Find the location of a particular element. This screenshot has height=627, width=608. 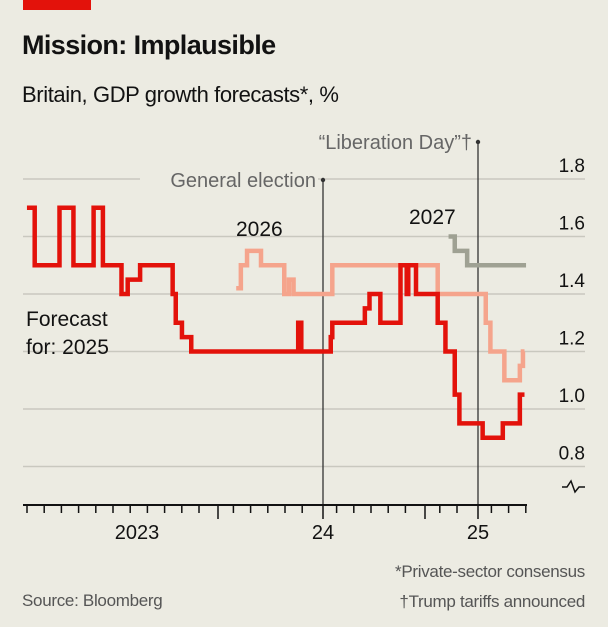

chart-subtitle: Britain, GDP growth forecasts*, % is located at coordinates (180, 94).